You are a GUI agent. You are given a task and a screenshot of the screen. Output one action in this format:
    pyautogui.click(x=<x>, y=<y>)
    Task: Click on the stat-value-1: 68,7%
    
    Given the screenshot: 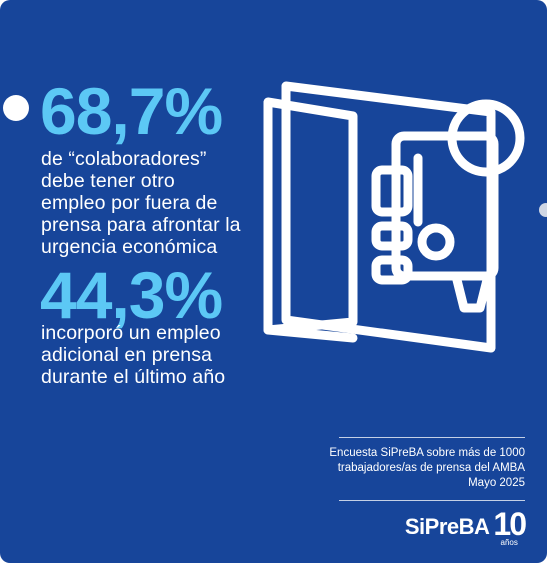 What is the action you would take?
    pyautogui.click(x=131, y=111)
    